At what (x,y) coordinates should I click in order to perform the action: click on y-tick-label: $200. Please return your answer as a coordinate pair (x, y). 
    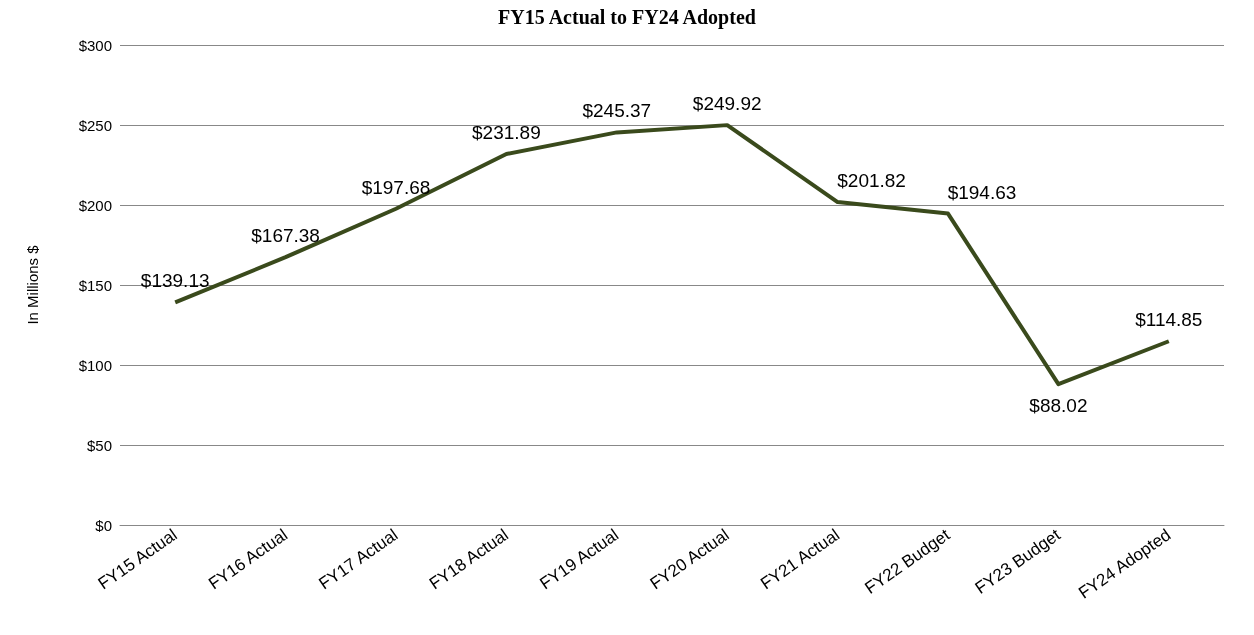
    Looking at the image, I should click on (95, 205).